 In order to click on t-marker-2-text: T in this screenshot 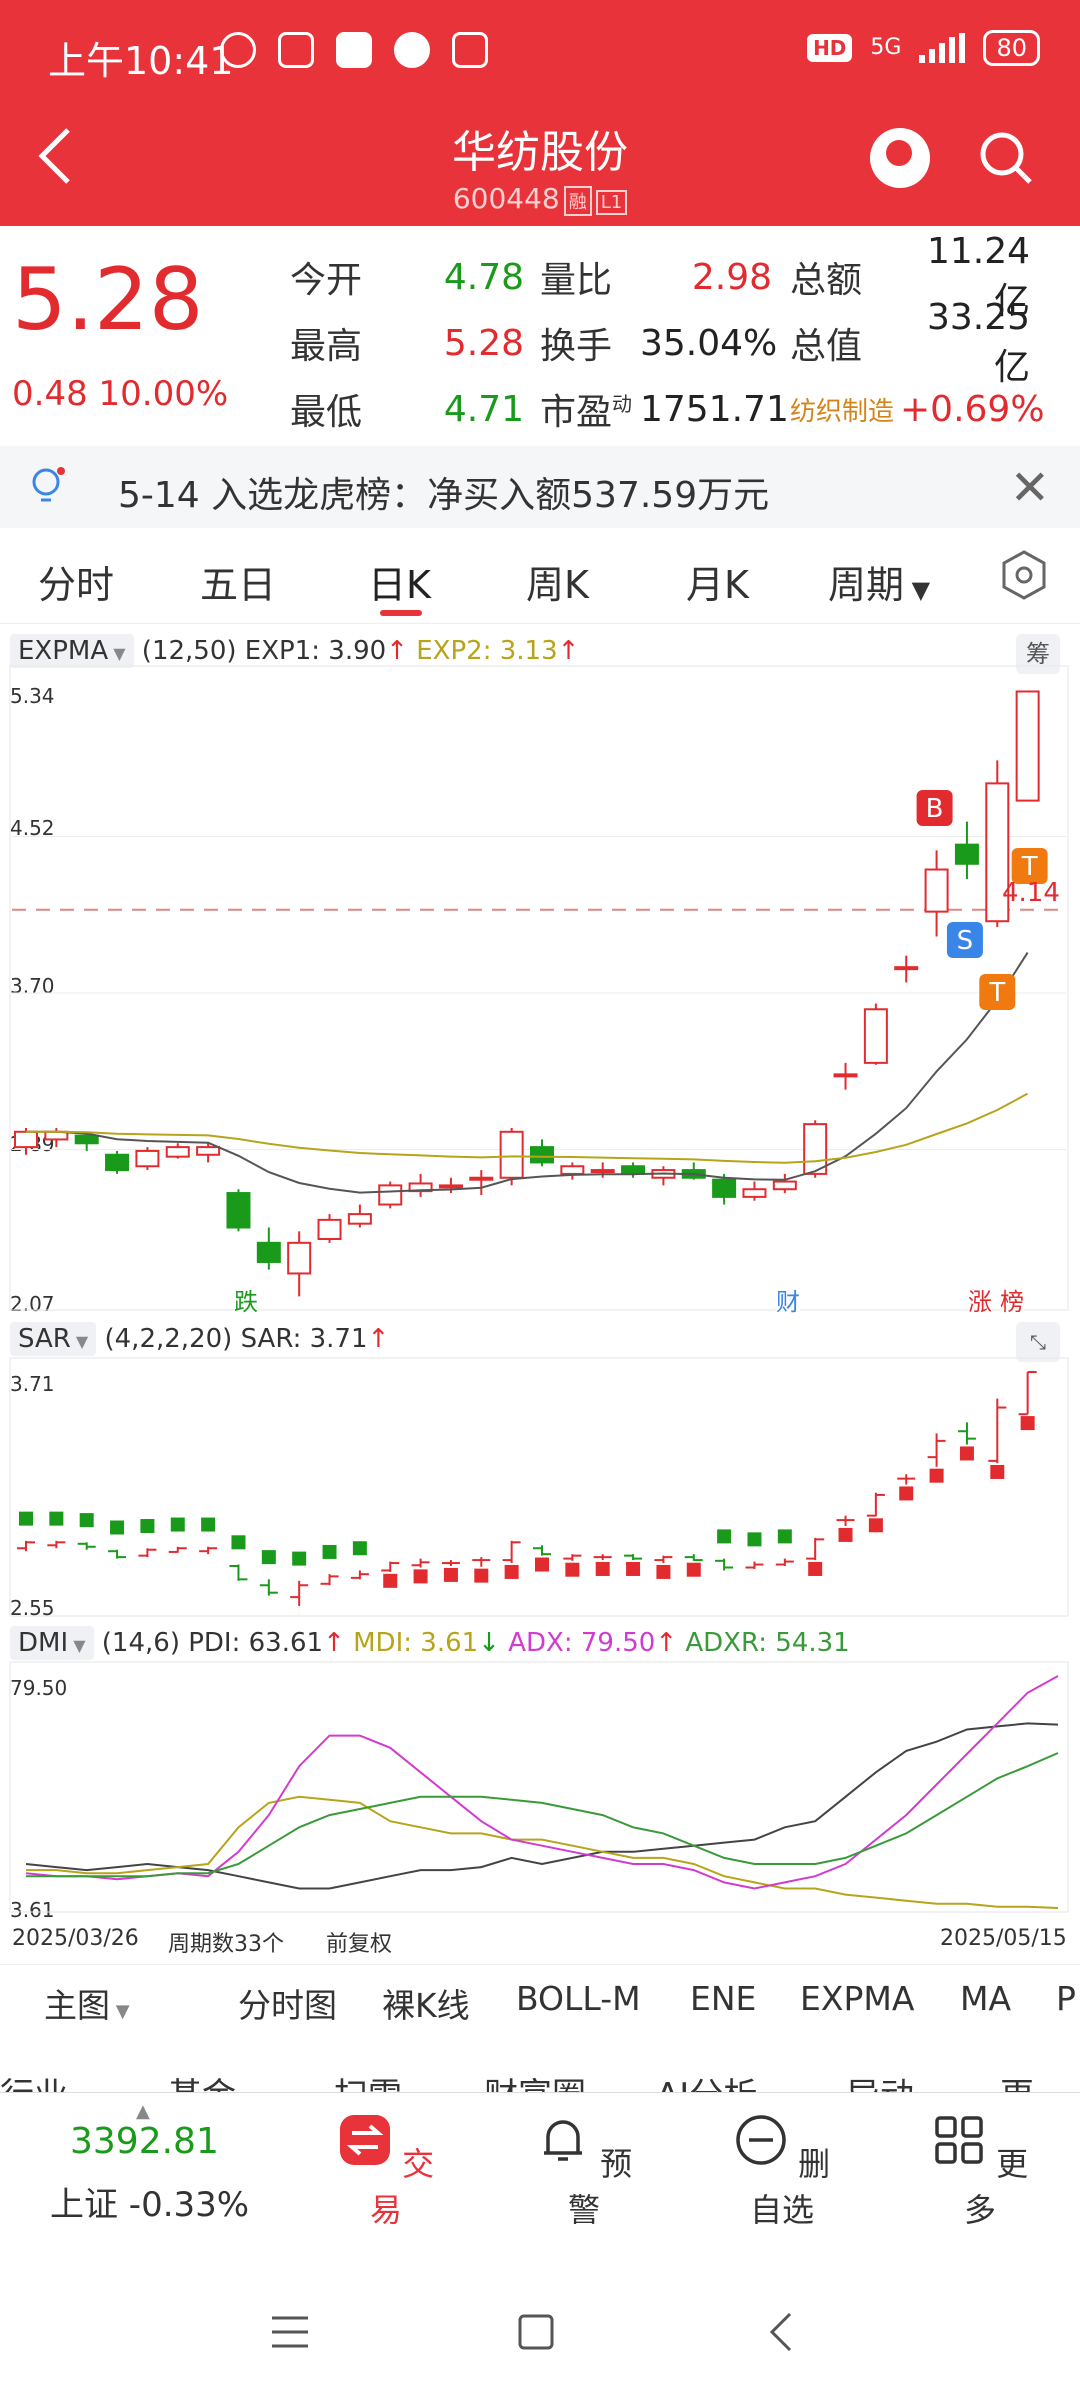, I will do `click(1029, 867)`.